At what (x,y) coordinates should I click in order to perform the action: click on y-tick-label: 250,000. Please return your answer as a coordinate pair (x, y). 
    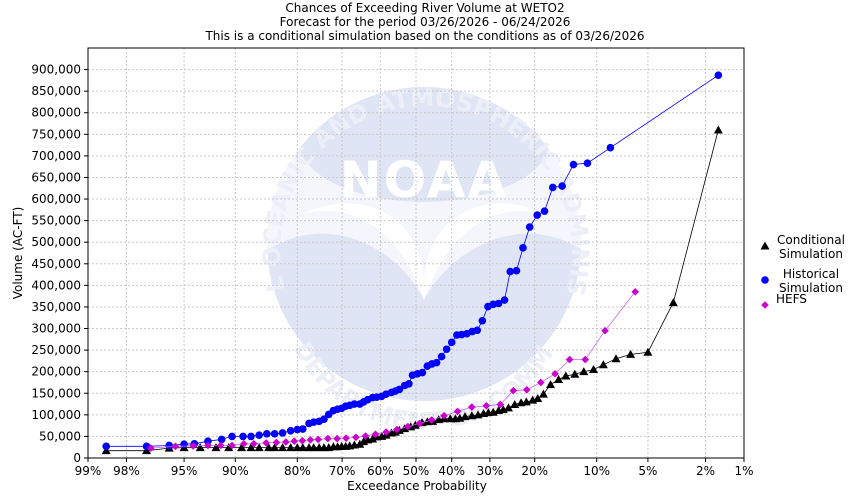
    Looking at the image, I should click on (56, 350).